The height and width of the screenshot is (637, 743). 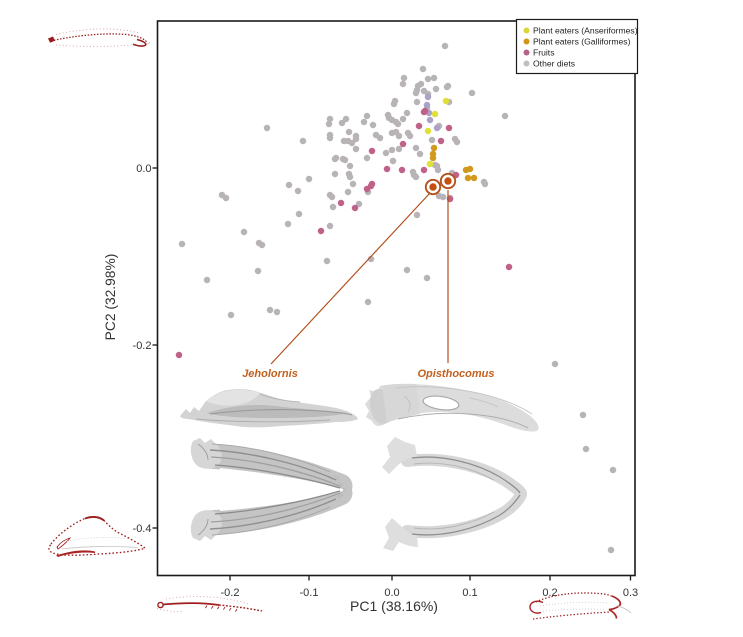 I want to click on svg-text: -0.4, so click(x=142, y=529).